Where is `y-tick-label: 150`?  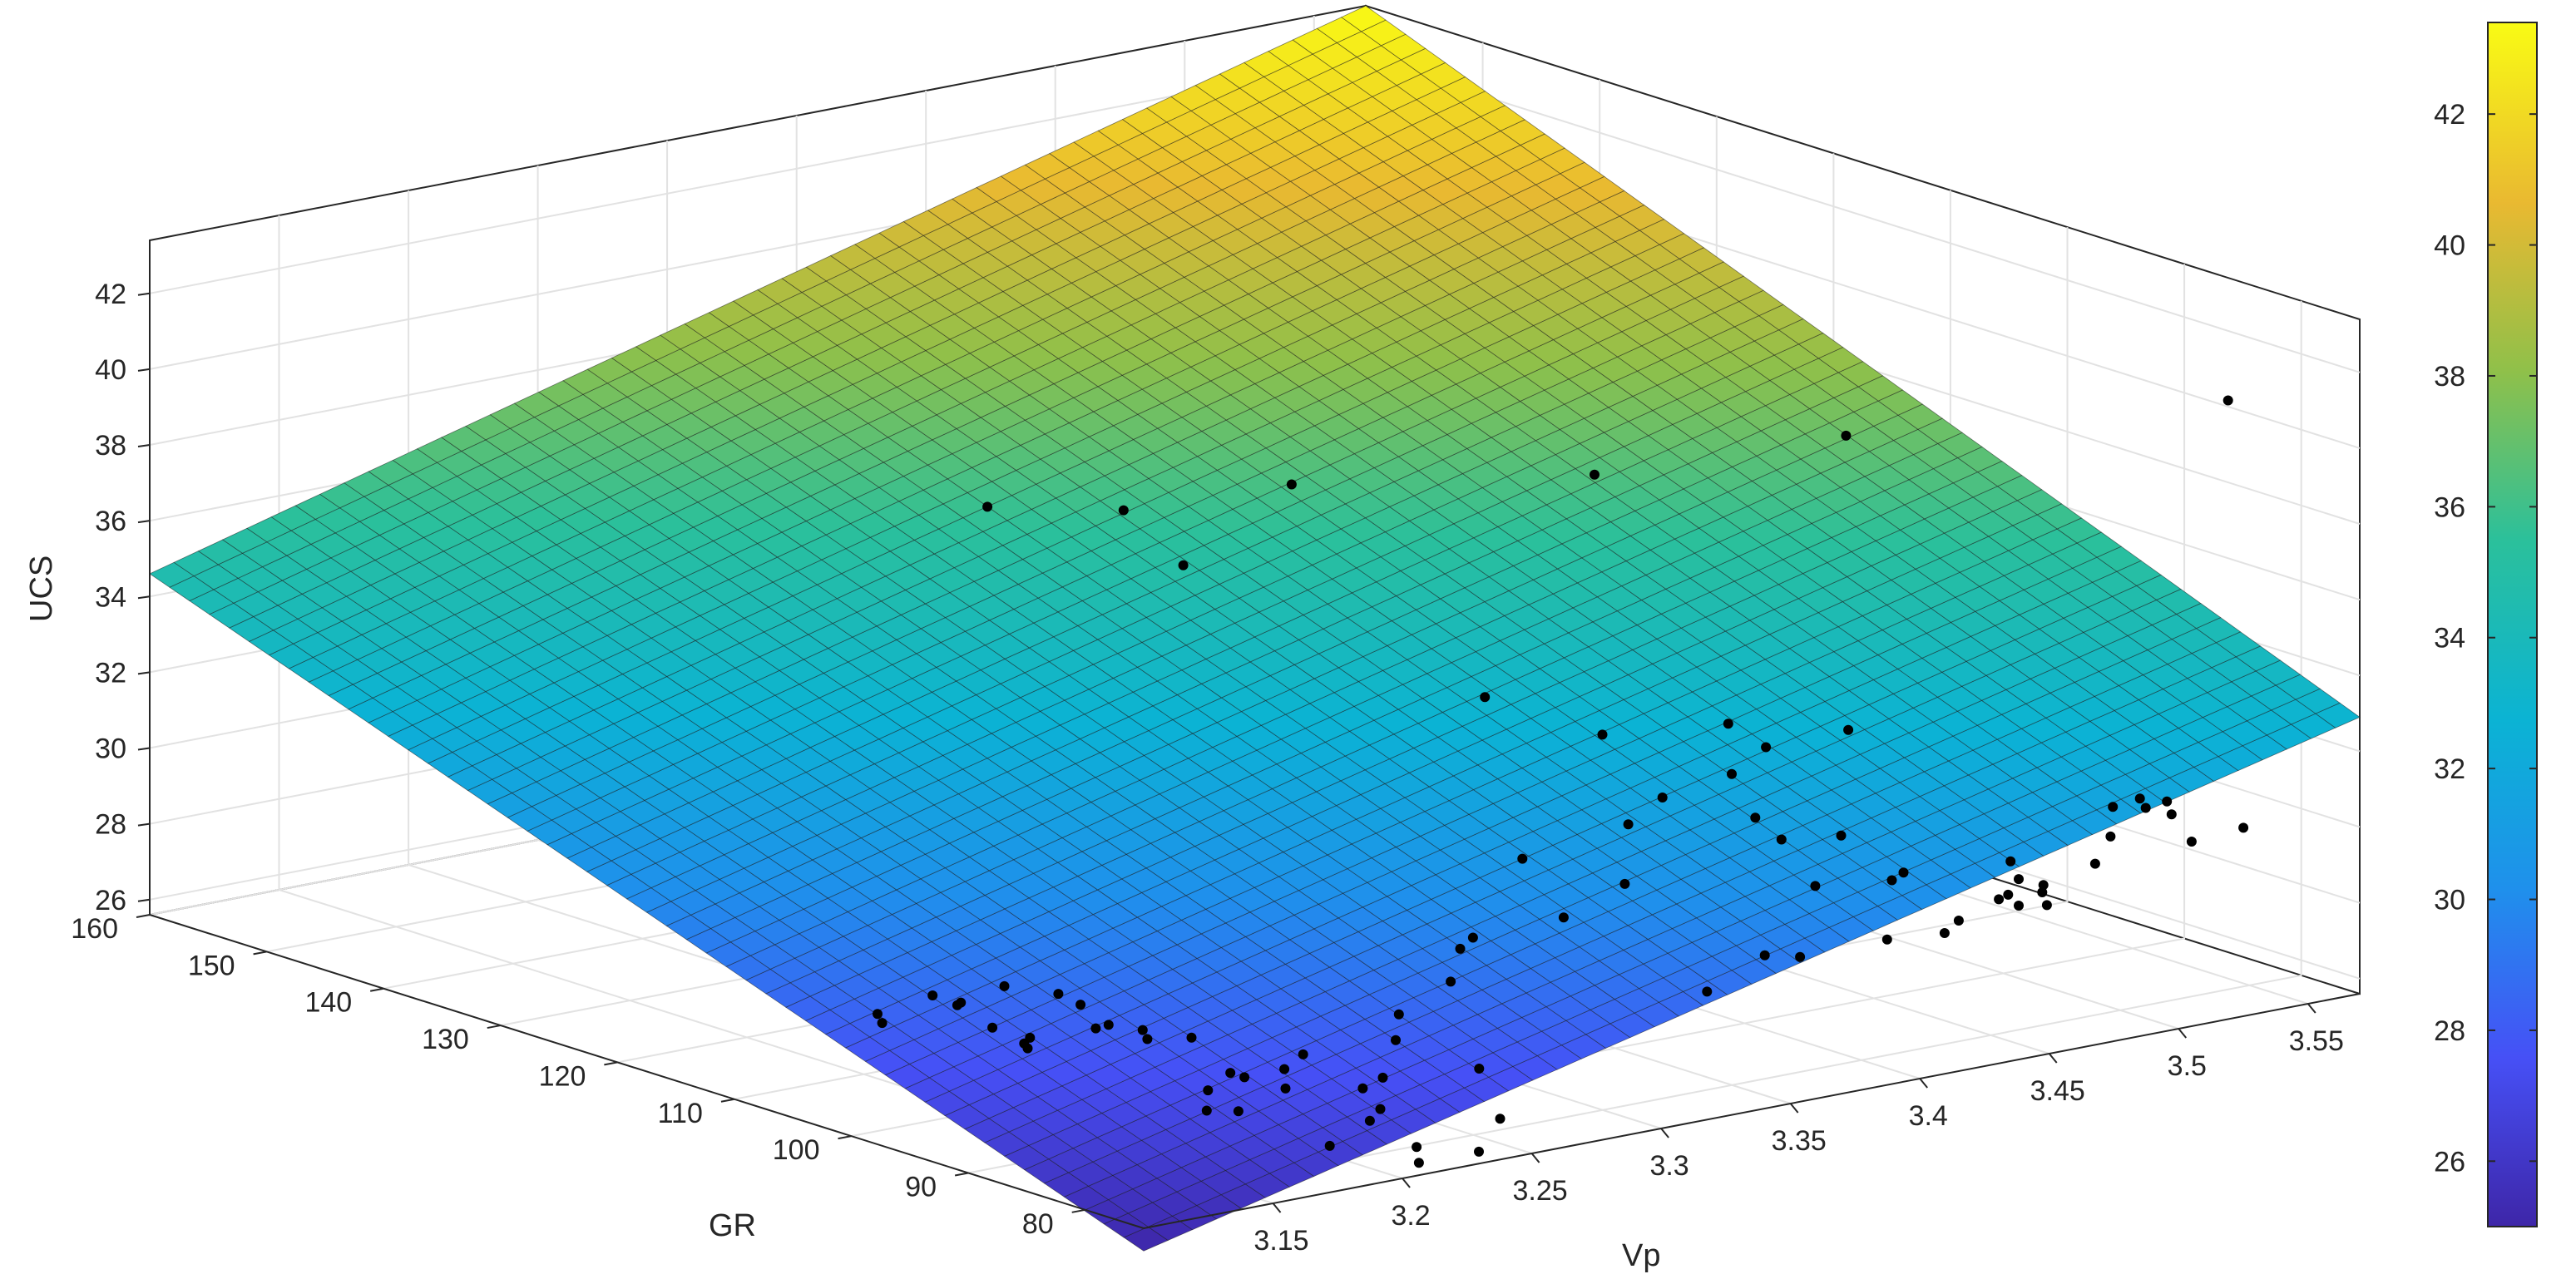
y-tick-label: 150 is located at coordinates (211, 965).